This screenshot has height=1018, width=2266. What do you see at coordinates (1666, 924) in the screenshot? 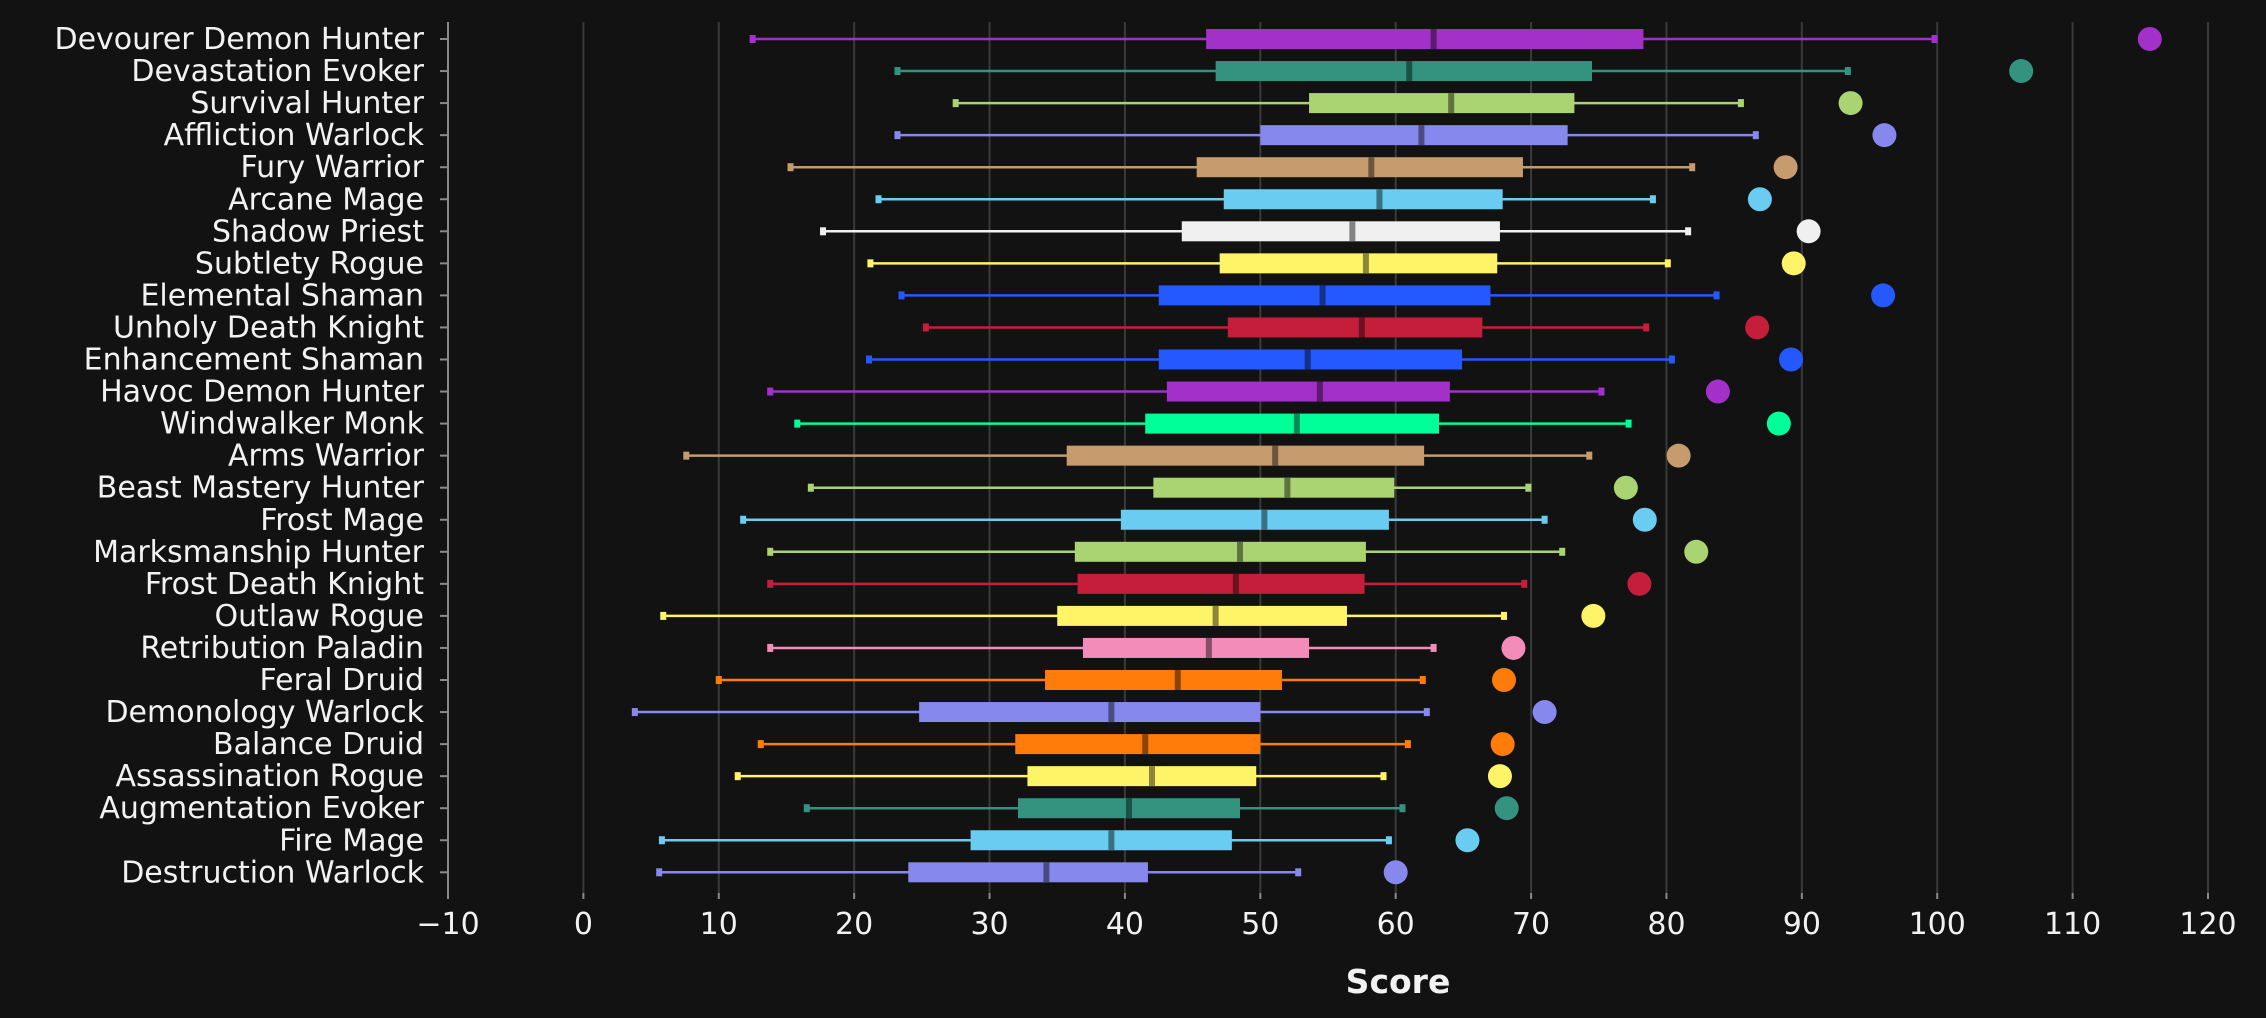
I see `x-tick-label: 80` at bounding box center [1666, 924].